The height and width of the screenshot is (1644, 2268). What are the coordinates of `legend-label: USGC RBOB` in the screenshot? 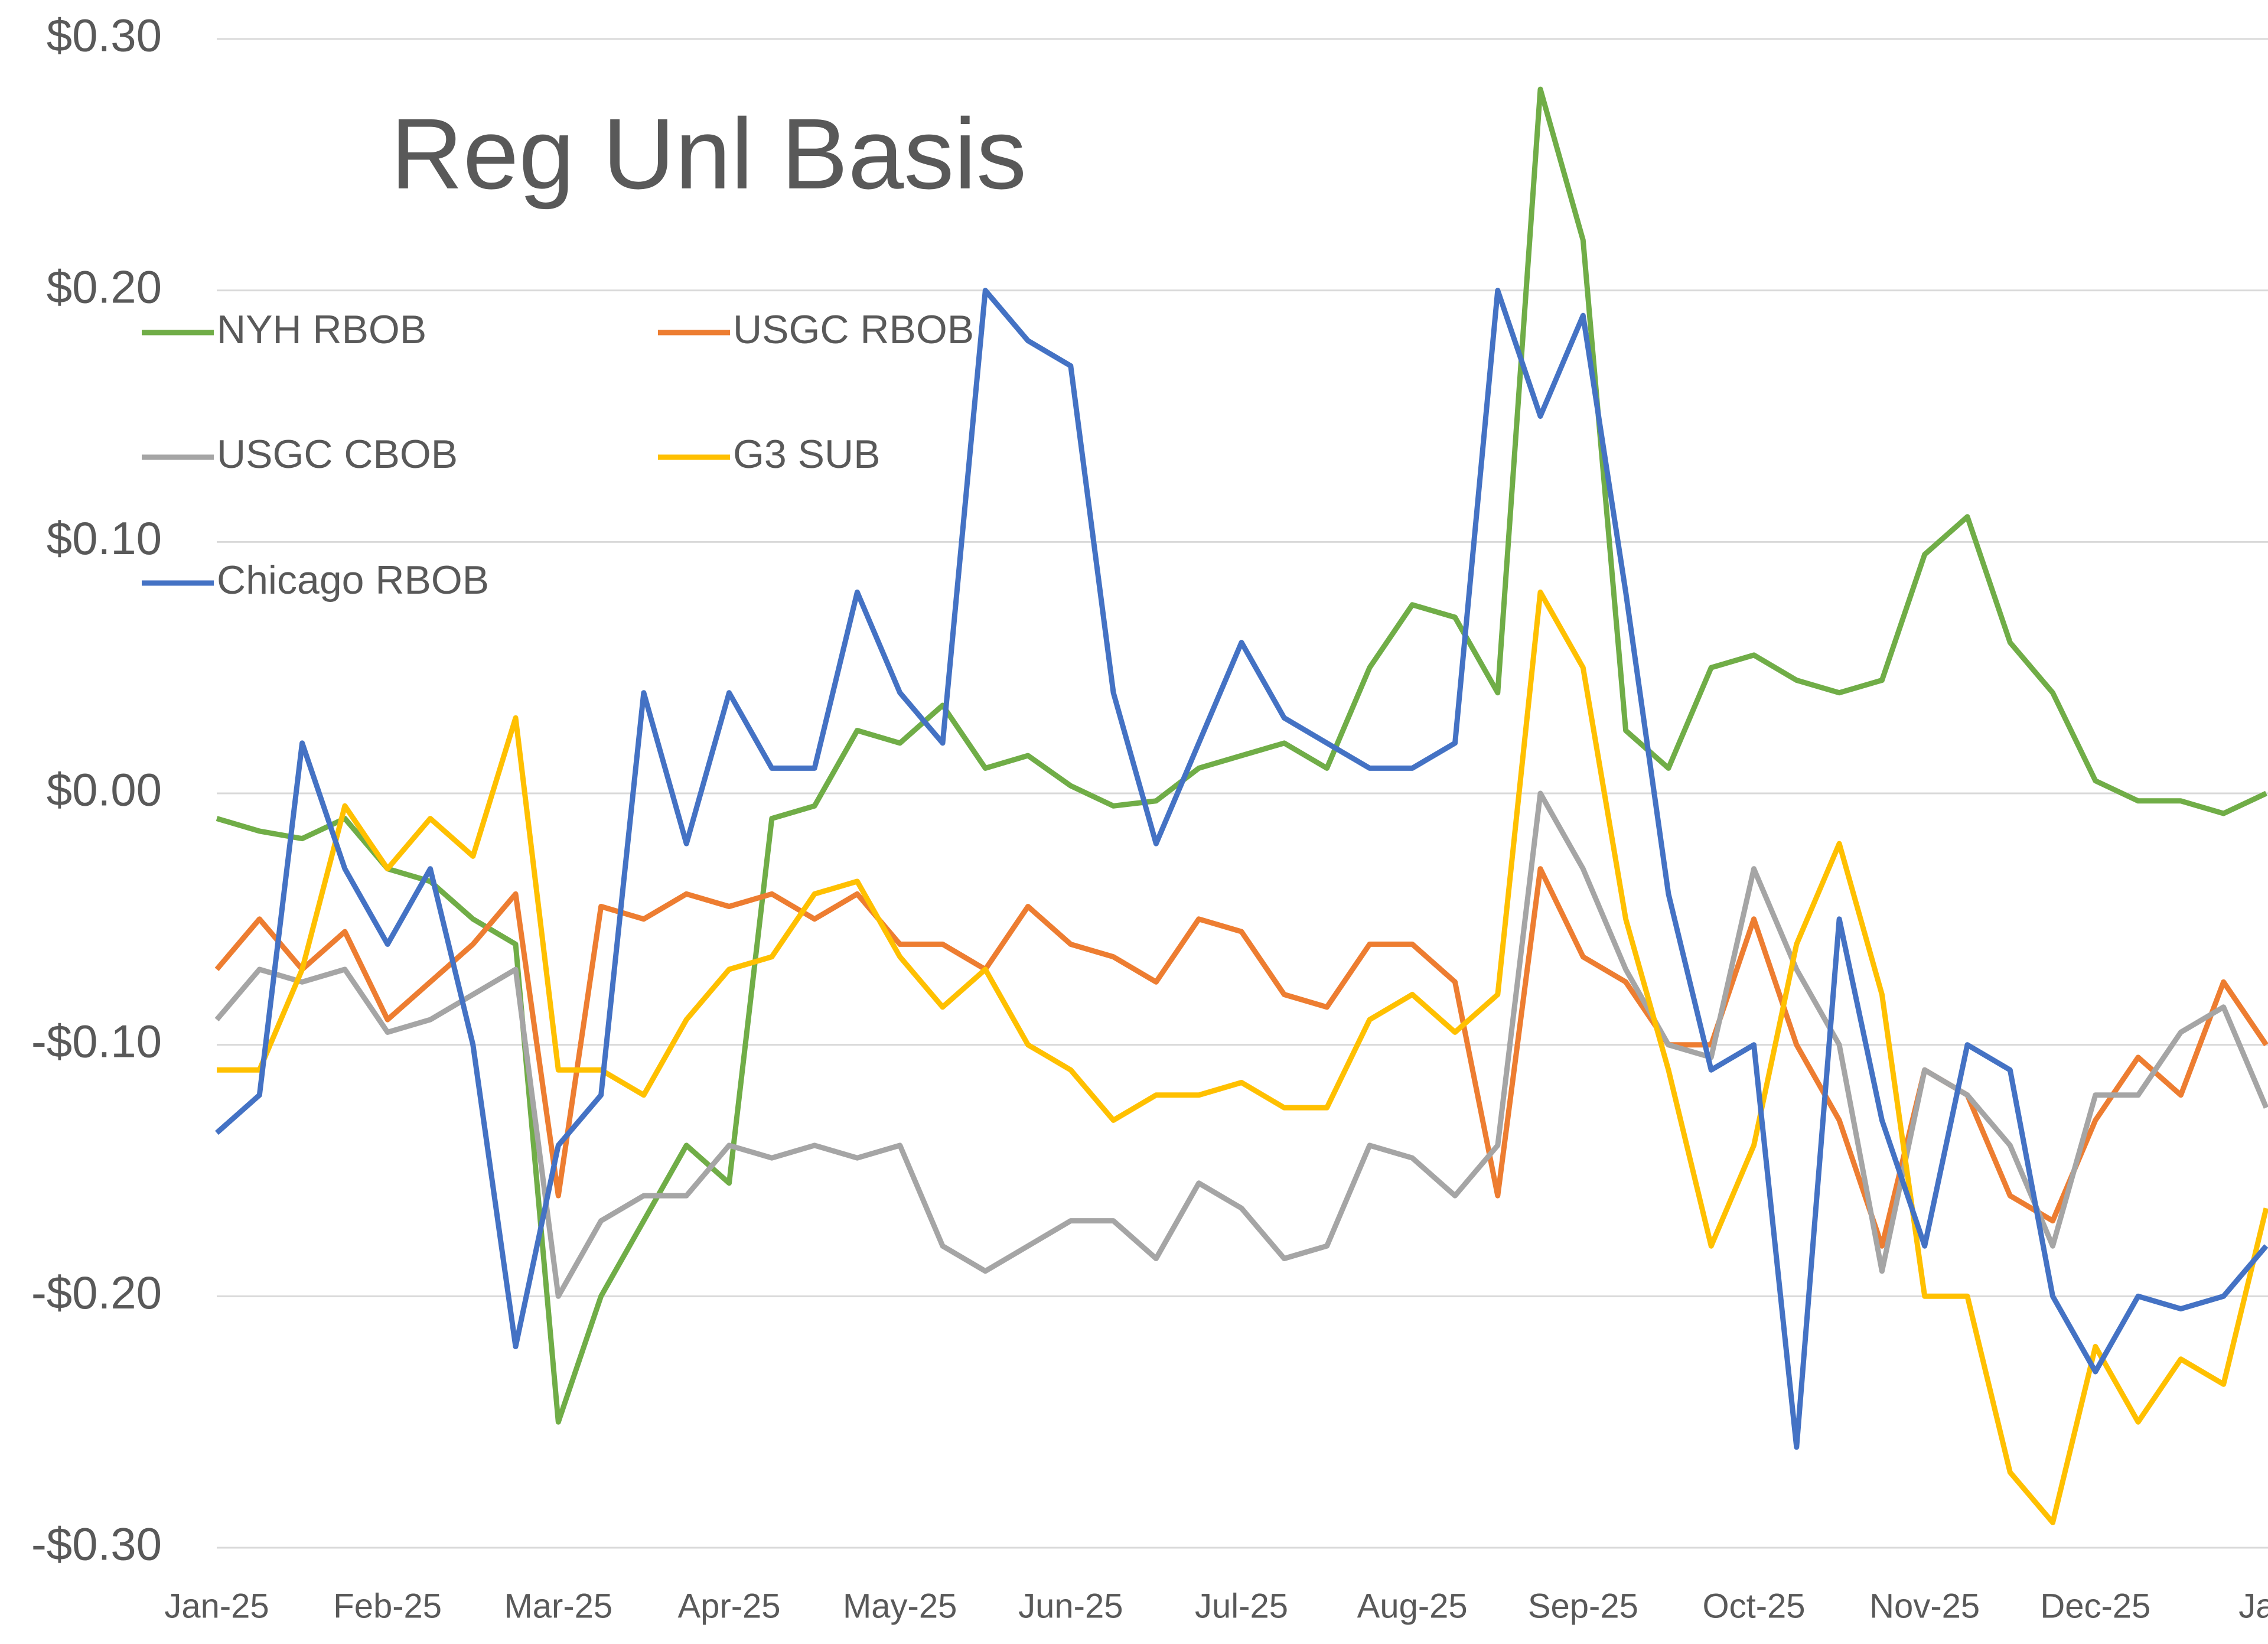 It's located at (853, 329).